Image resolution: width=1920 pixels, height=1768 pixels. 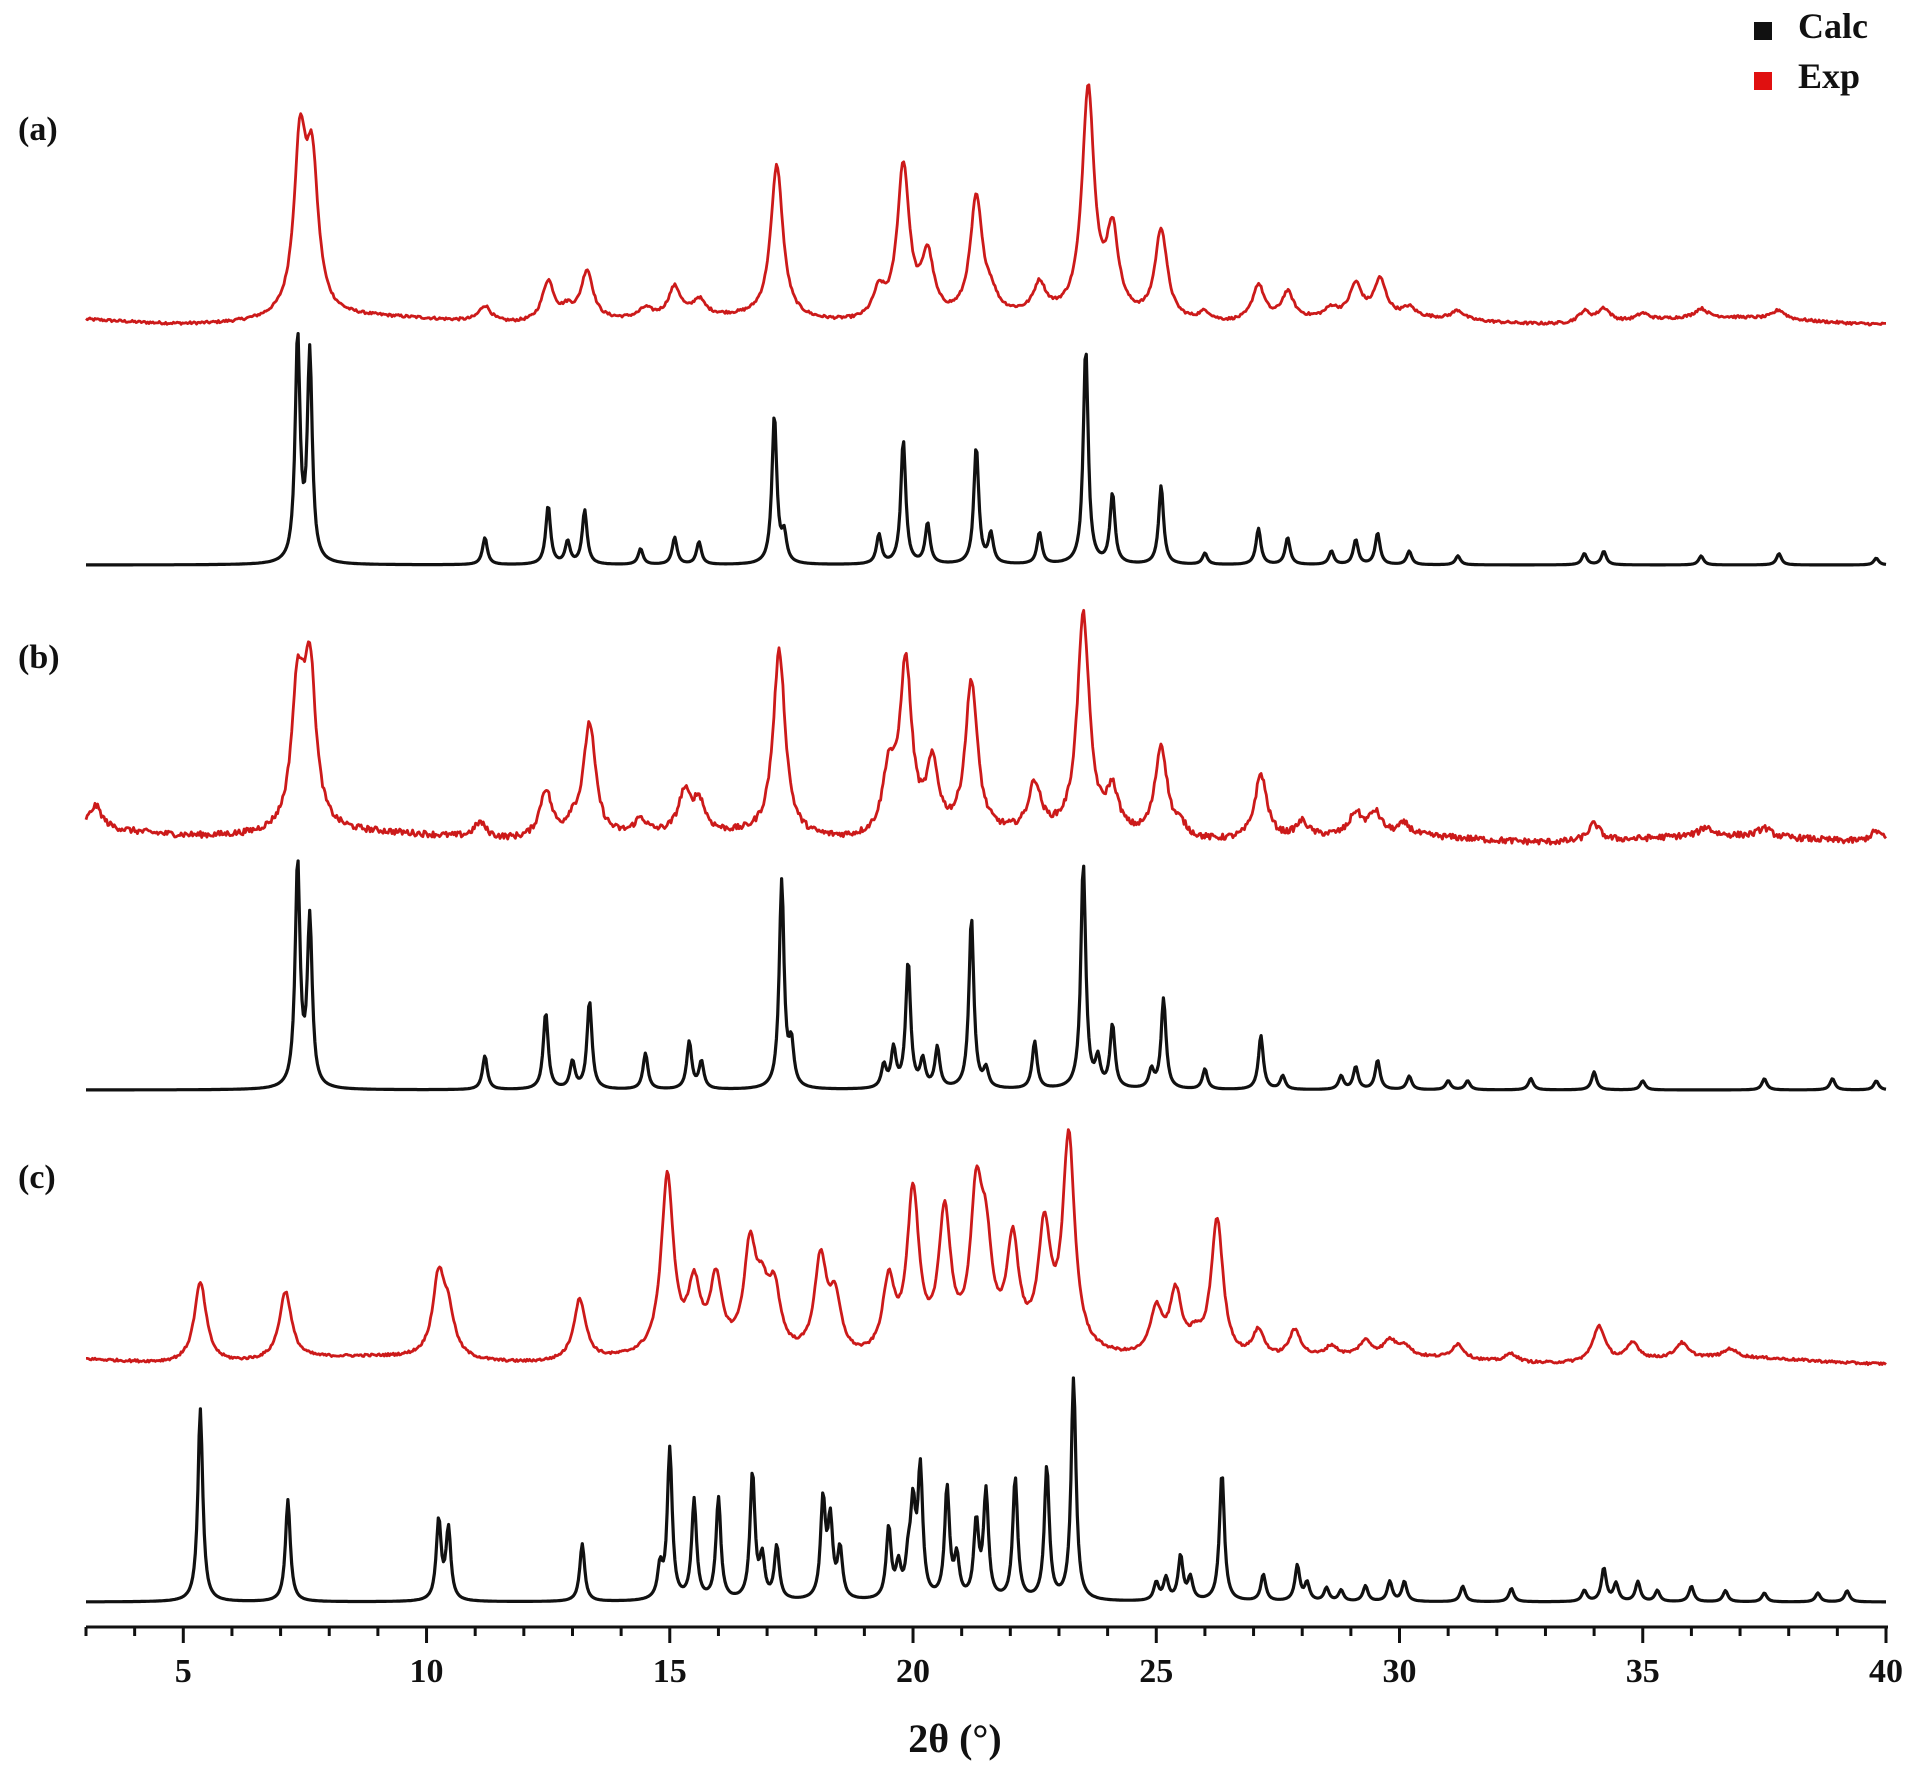 What do you see at coordinates (1886, 1671) in the screenshot?
I see `x-tick-label: 40` at bounding box center [1886, 1671].